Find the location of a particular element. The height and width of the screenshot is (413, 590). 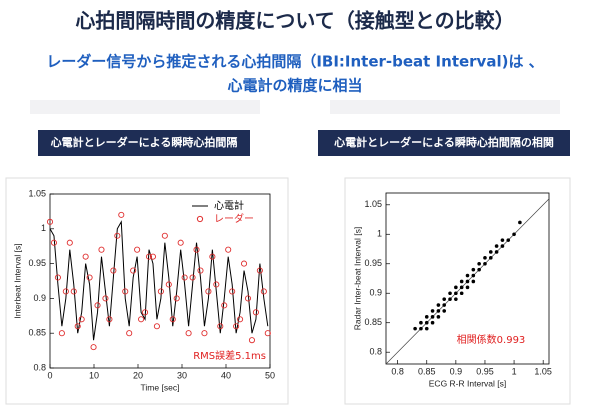

legend-label: レーダー is located at coordinates (234, 218).